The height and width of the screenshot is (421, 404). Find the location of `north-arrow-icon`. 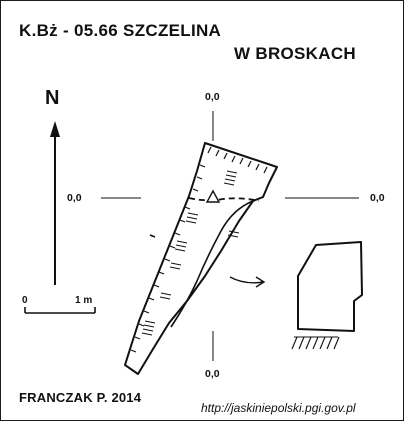

north-arrow-icon is located at coordinates (55, 203).